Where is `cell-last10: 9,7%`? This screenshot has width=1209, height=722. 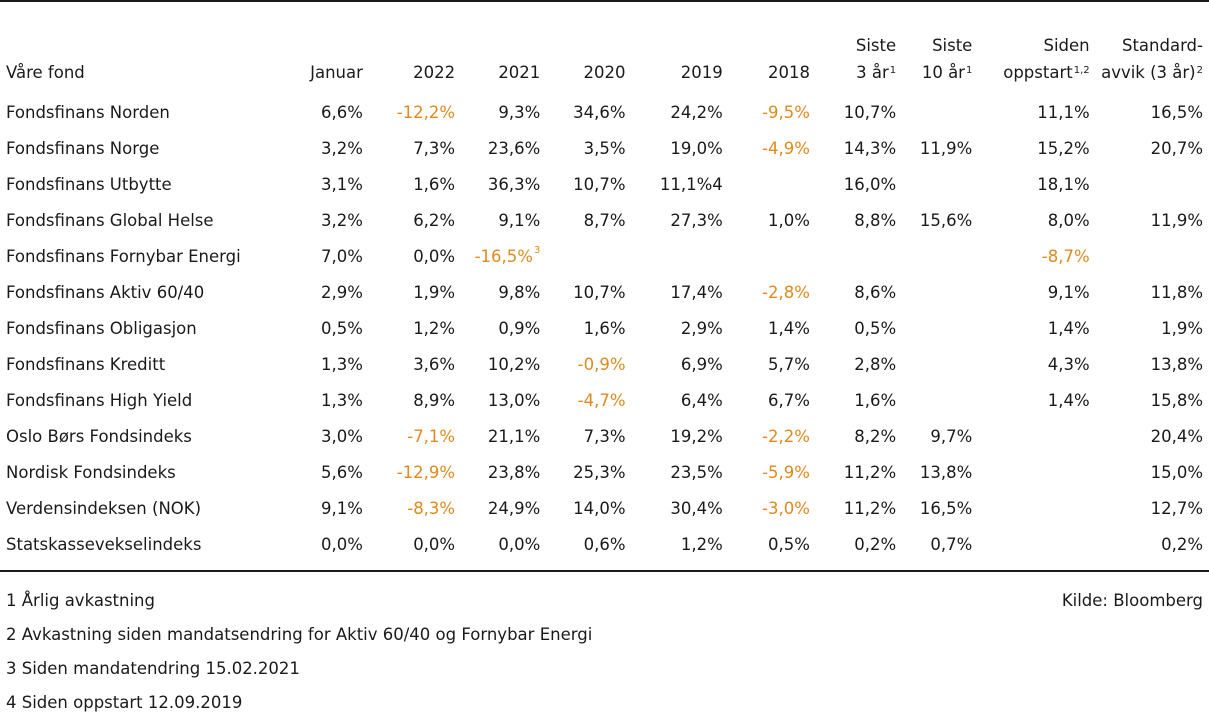
cell-last10: 9,7% is located at coordinates (934, 436).